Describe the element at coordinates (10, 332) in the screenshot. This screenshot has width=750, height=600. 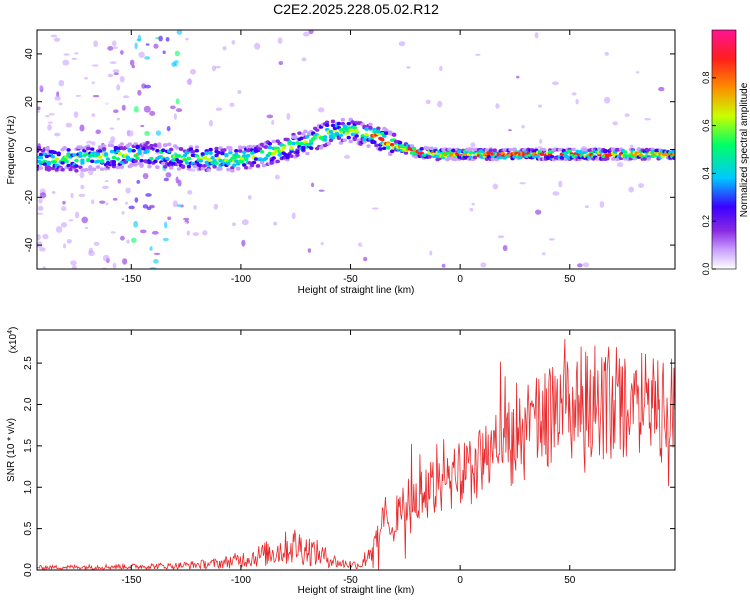
I see `snr-scale-exp: 4` at that location.